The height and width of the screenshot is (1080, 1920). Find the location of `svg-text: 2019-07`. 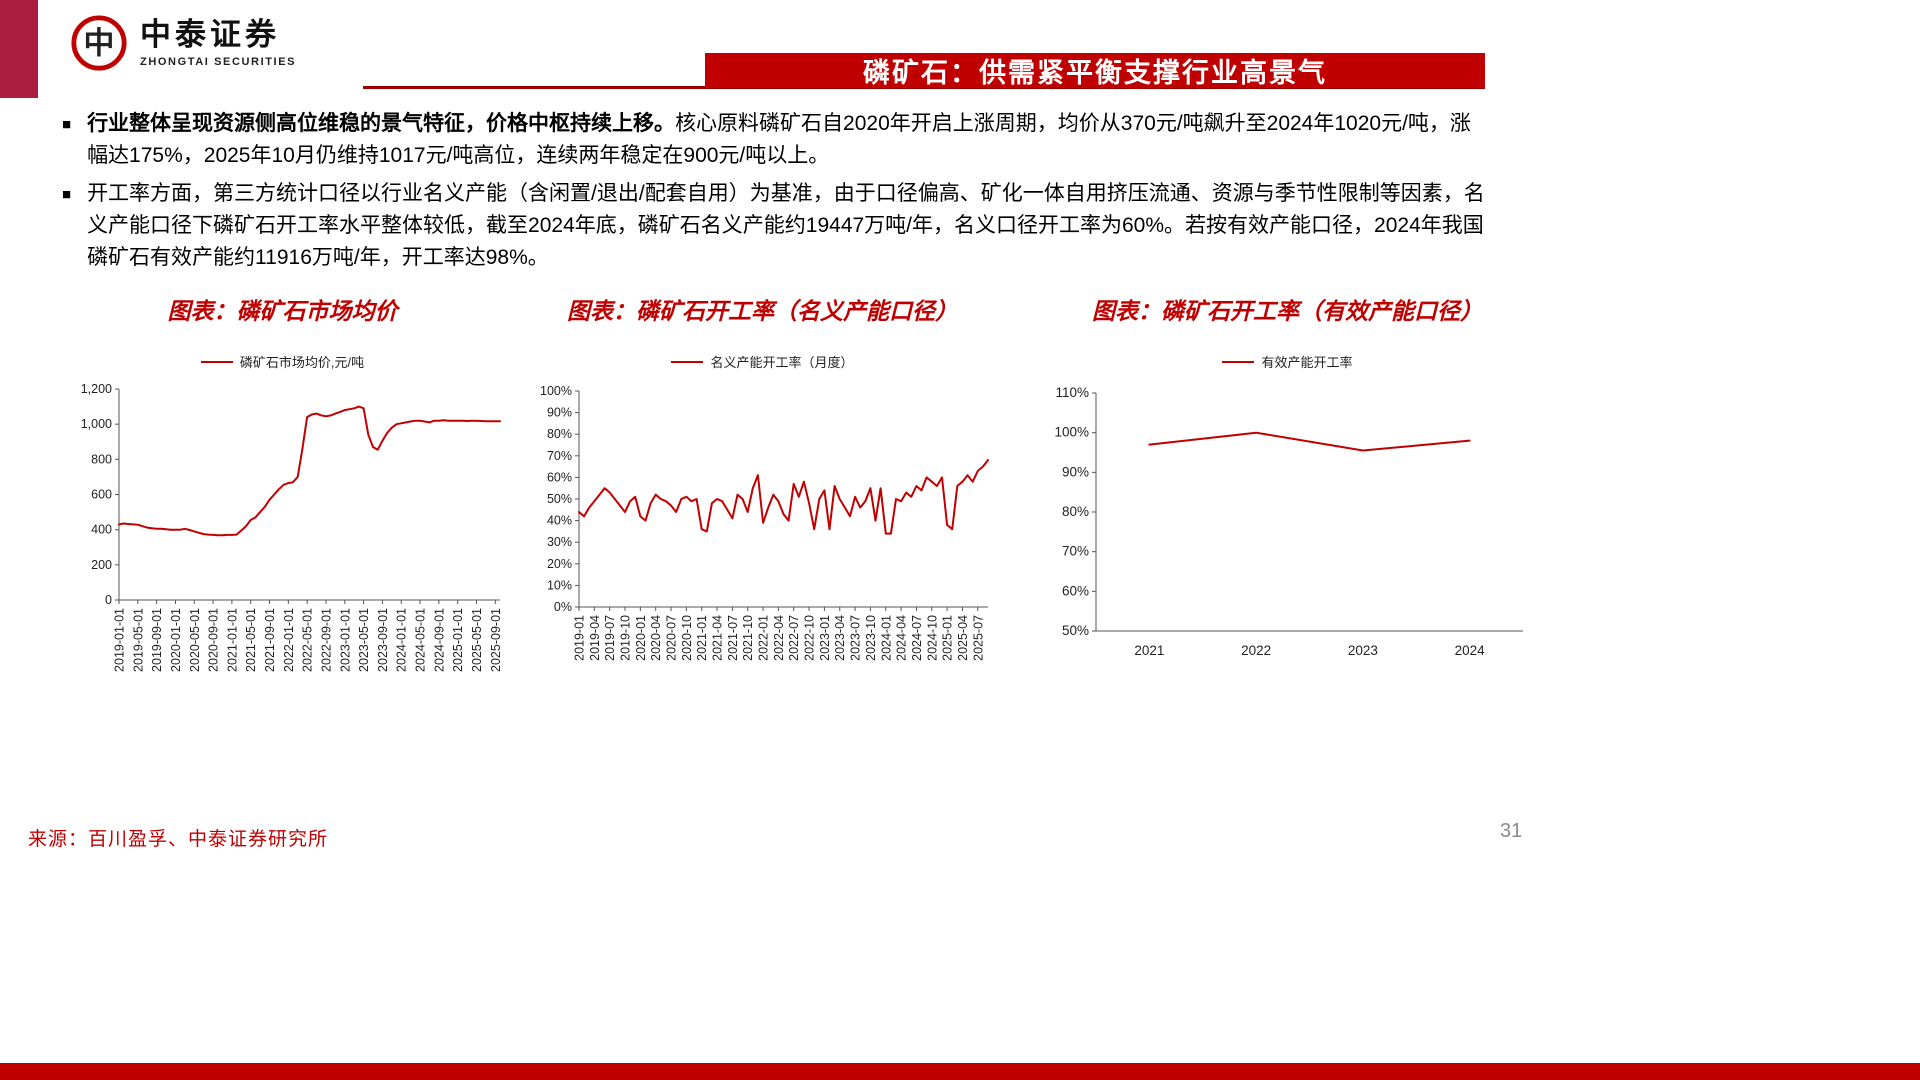

svg-text: 2019-07 is located at coordinates (610, 638).